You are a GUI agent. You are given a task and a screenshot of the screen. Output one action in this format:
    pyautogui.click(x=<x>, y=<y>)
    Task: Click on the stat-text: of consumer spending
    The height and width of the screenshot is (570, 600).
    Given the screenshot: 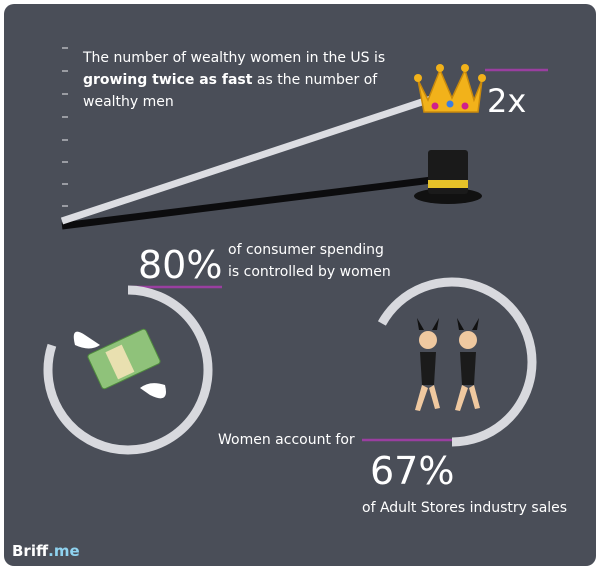 What is the action you would take?
    pyautogui.click(x=306, y=250)
    